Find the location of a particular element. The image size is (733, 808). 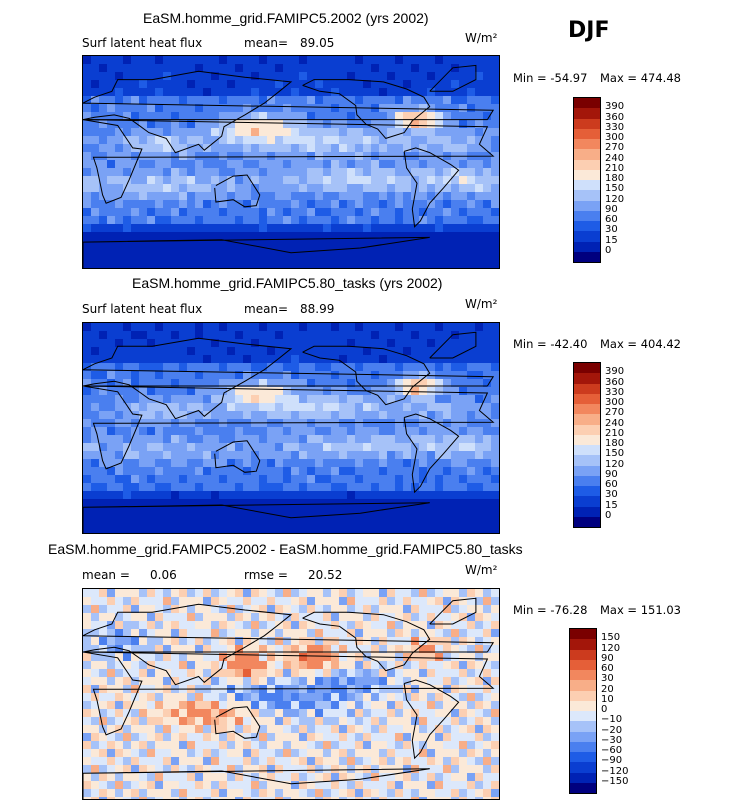

colorbar-tick-label: 30 is located at coordinates (611, 230).